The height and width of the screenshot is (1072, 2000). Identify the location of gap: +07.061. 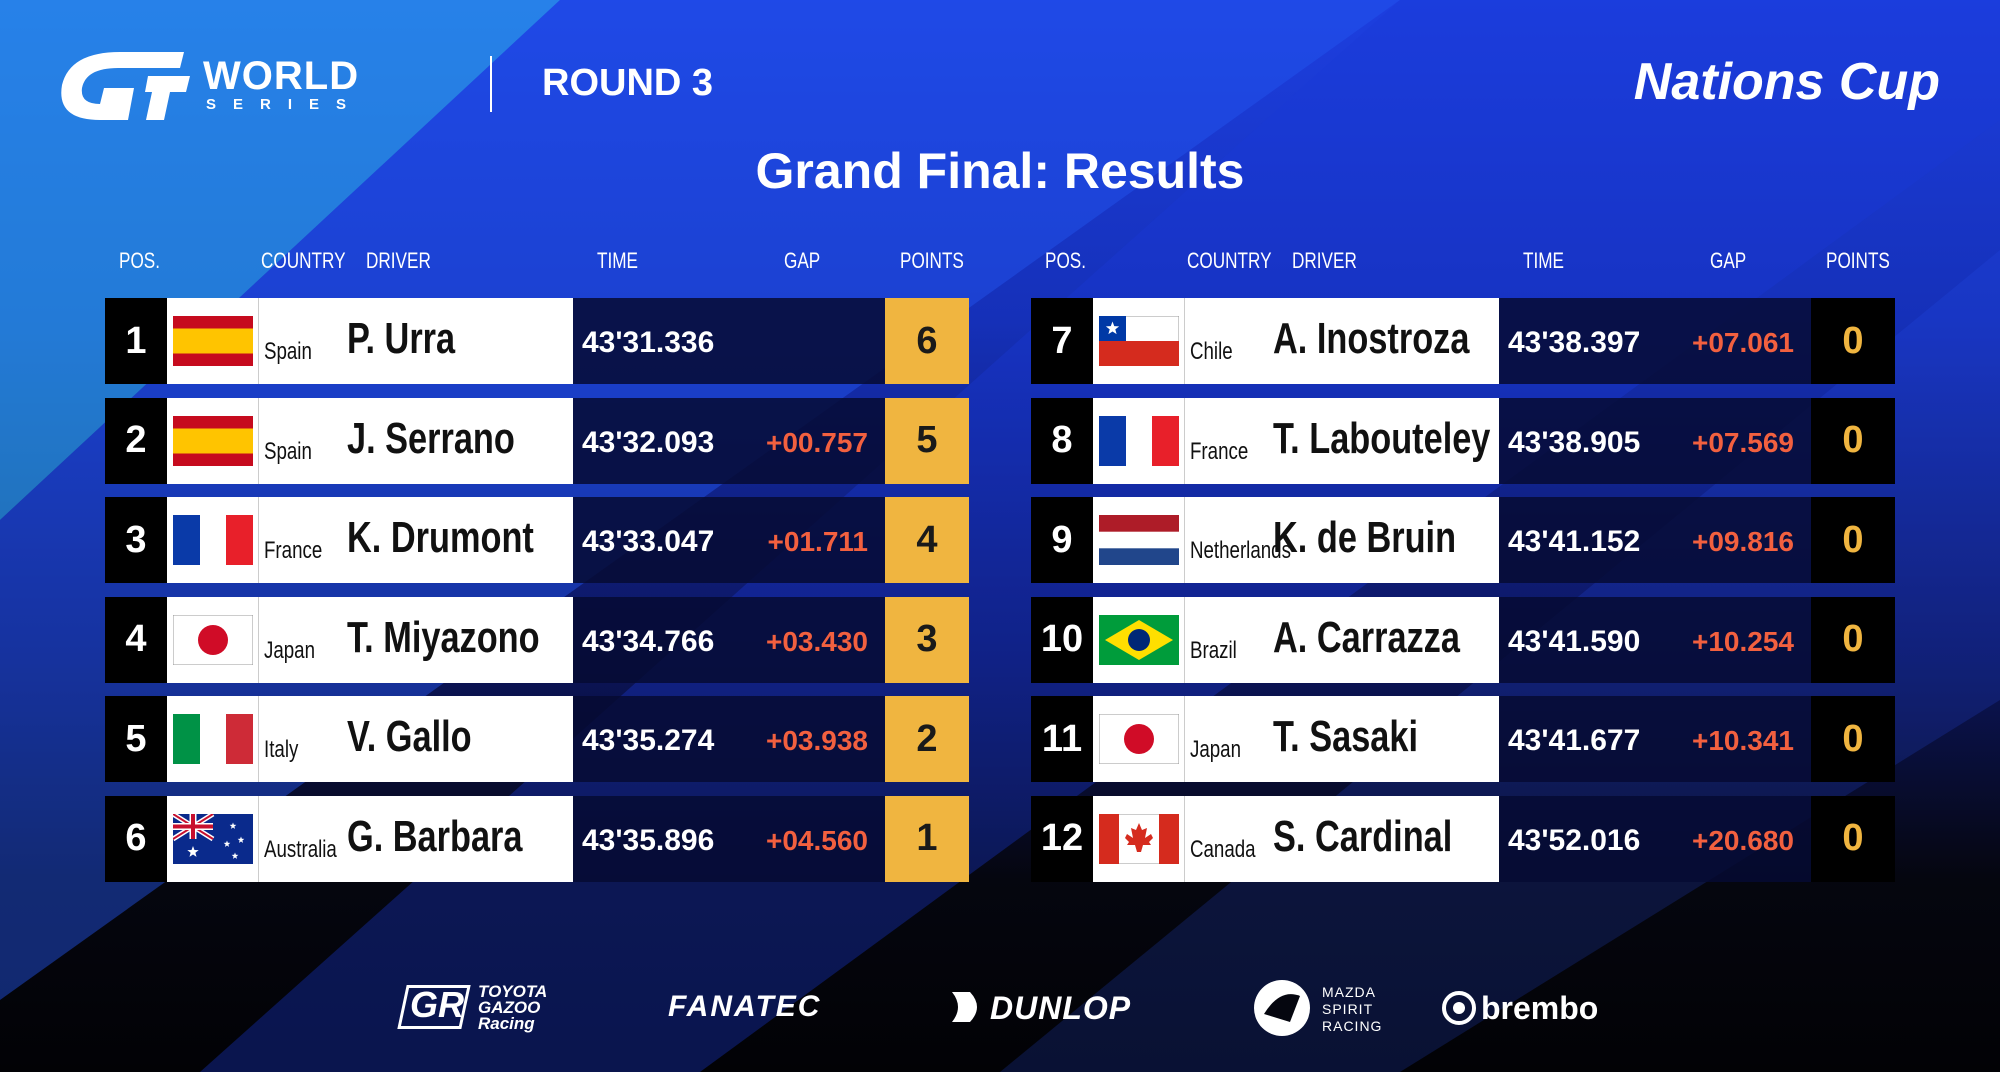
(1743, 342).